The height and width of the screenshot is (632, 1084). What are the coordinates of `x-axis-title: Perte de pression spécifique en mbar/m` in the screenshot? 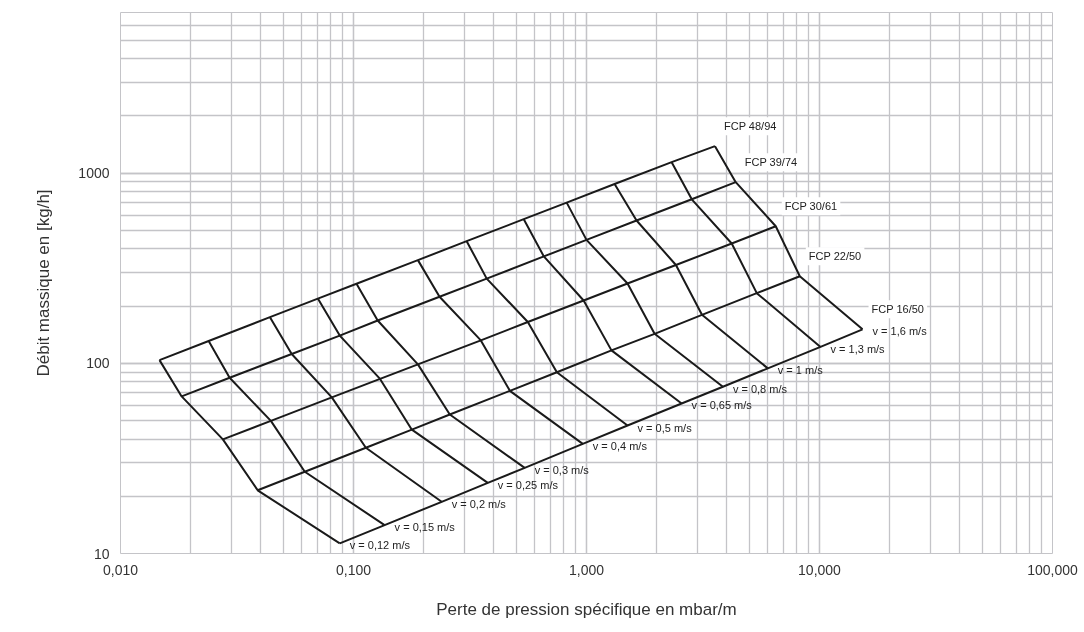 It's located at (586, 609).